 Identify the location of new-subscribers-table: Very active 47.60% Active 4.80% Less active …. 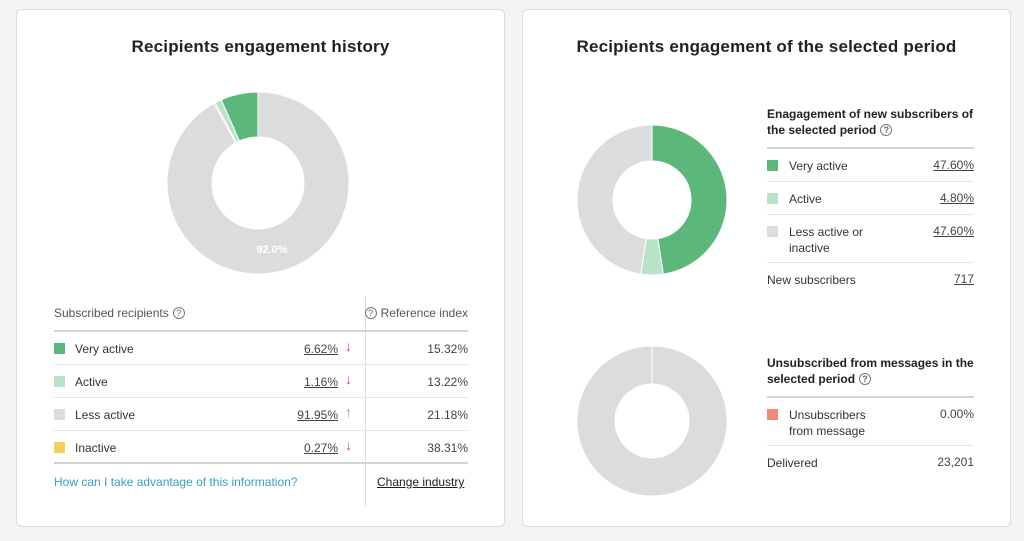
(870, 221).